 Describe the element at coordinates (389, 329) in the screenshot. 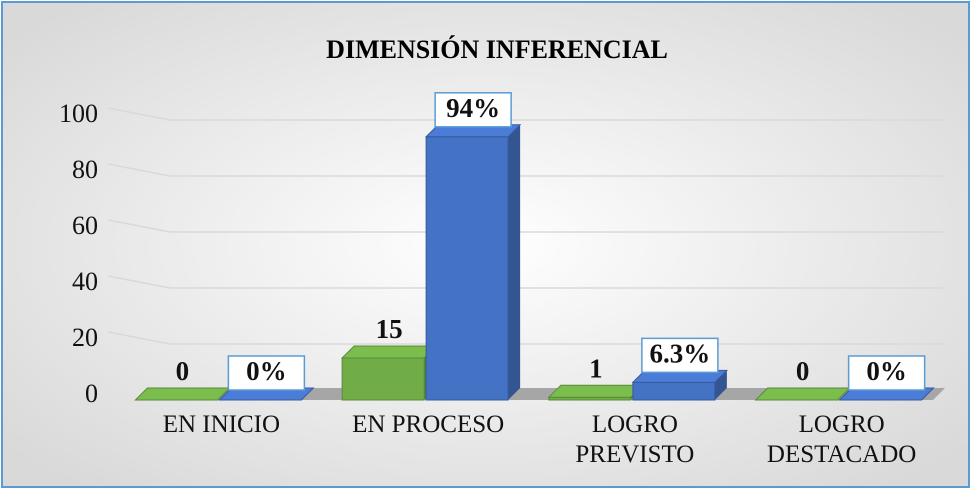

I see `data-label: 15` at that location.